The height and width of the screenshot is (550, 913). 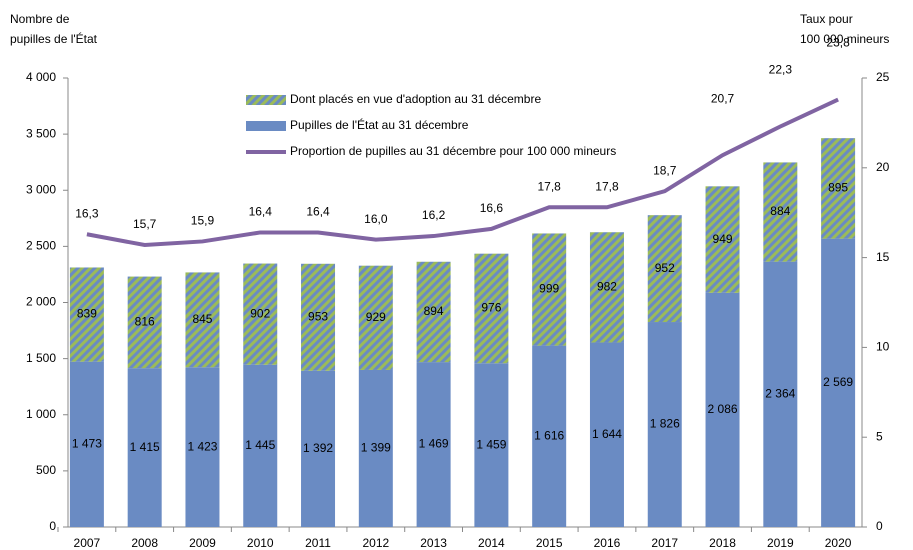 I want to click on y-tick-label: 500, so click(x=46, y=470).